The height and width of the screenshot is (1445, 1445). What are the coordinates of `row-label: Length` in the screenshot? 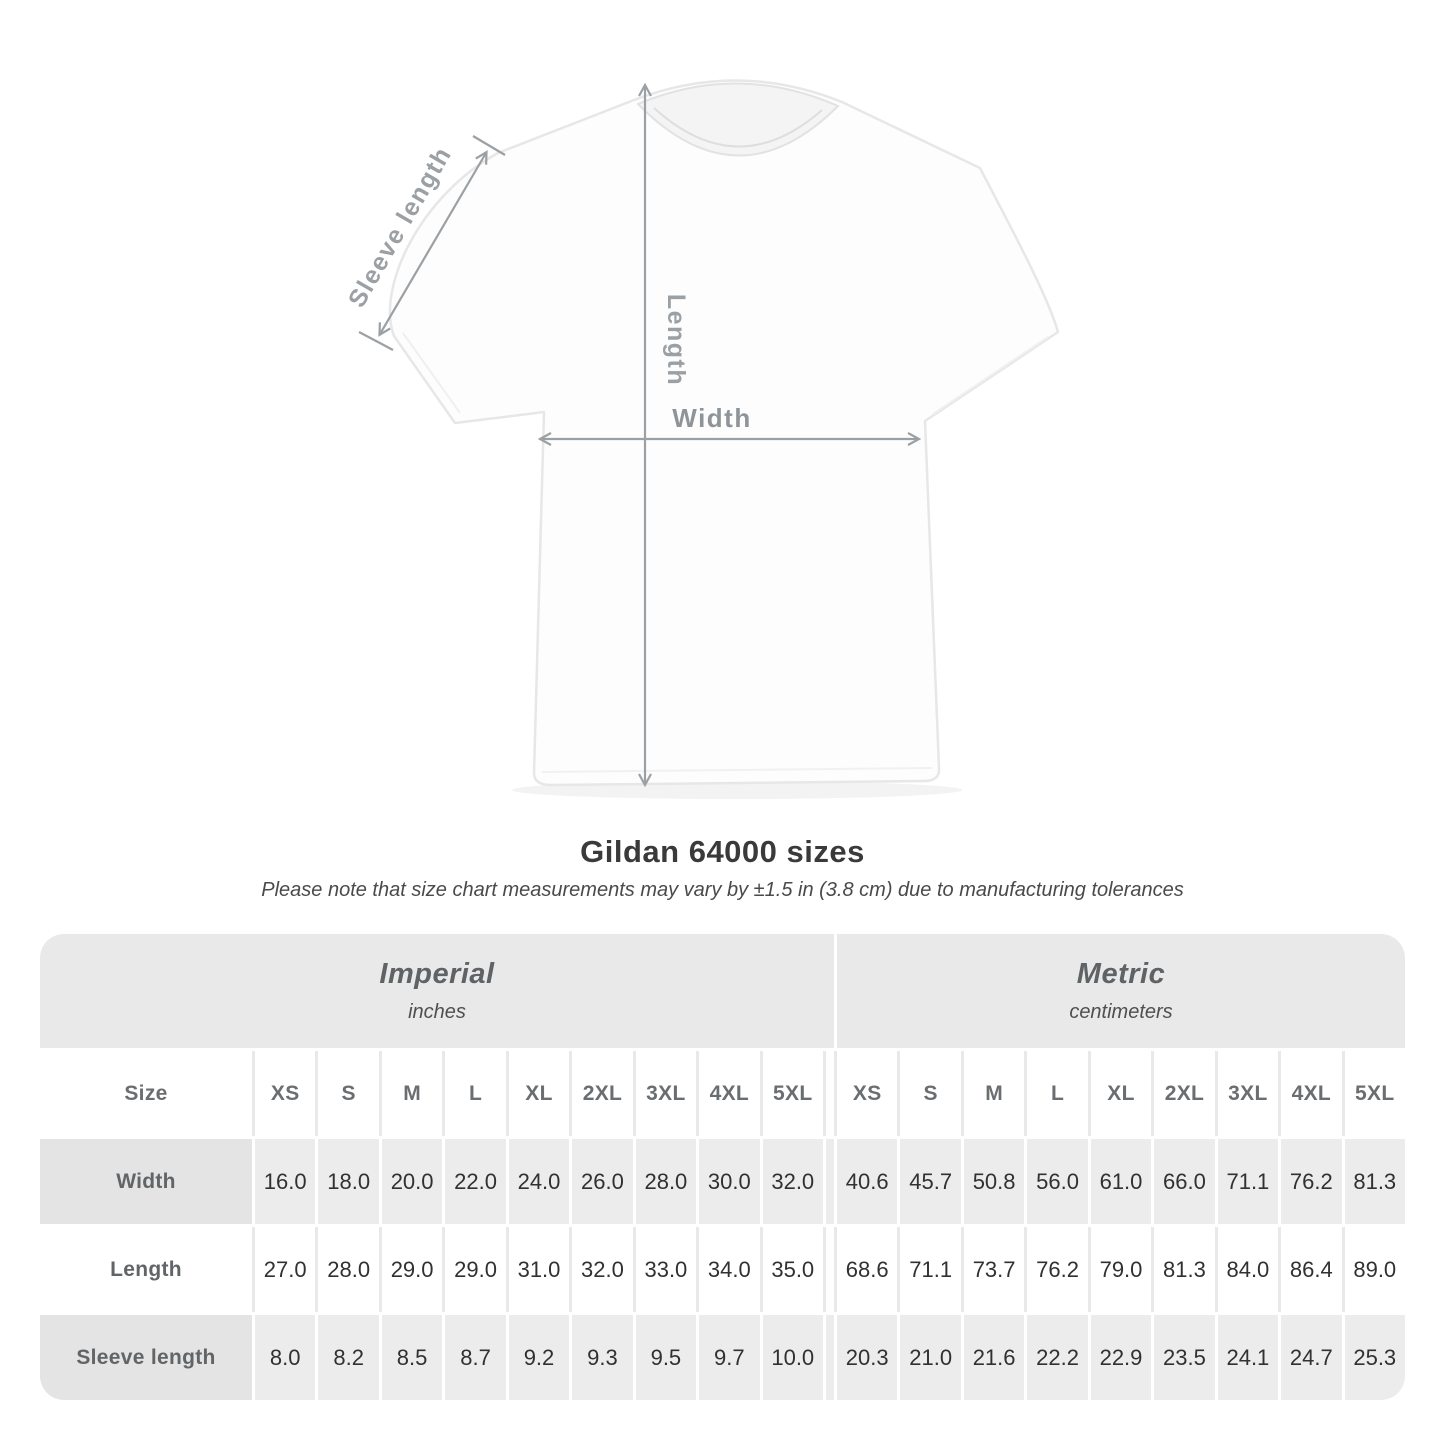 It's located at (146, 1269).